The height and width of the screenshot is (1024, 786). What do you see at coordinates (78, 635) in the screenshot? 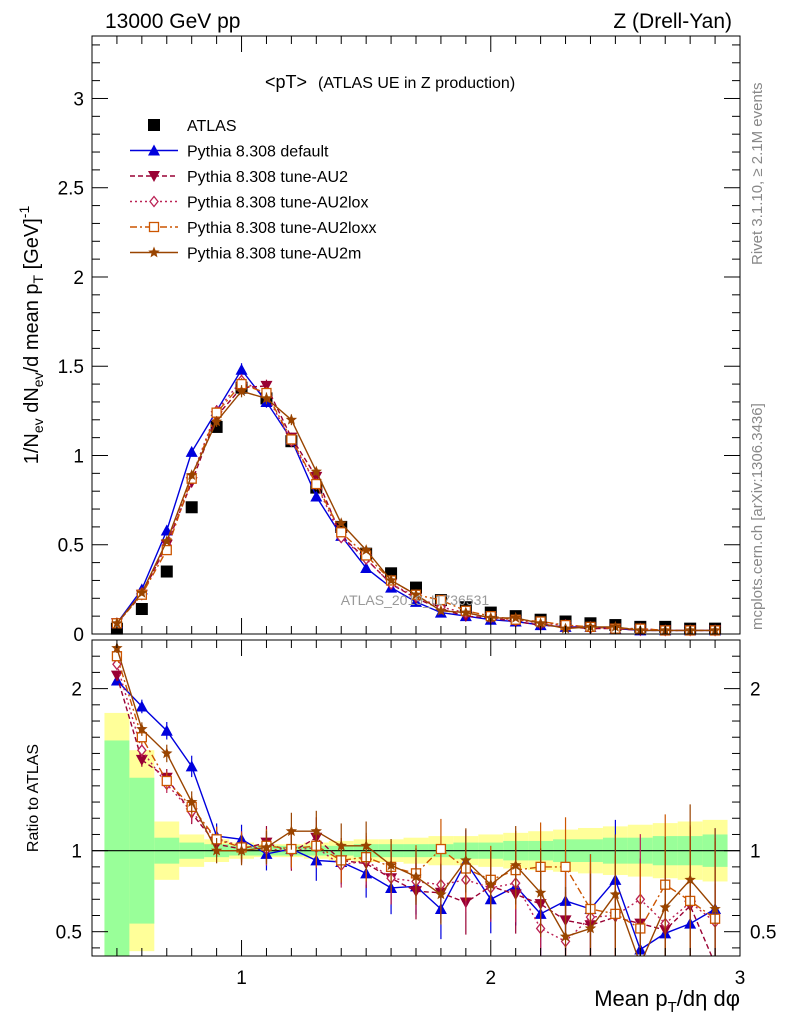
I see `y-tick-label: 0` at bounding box center [78, 635].